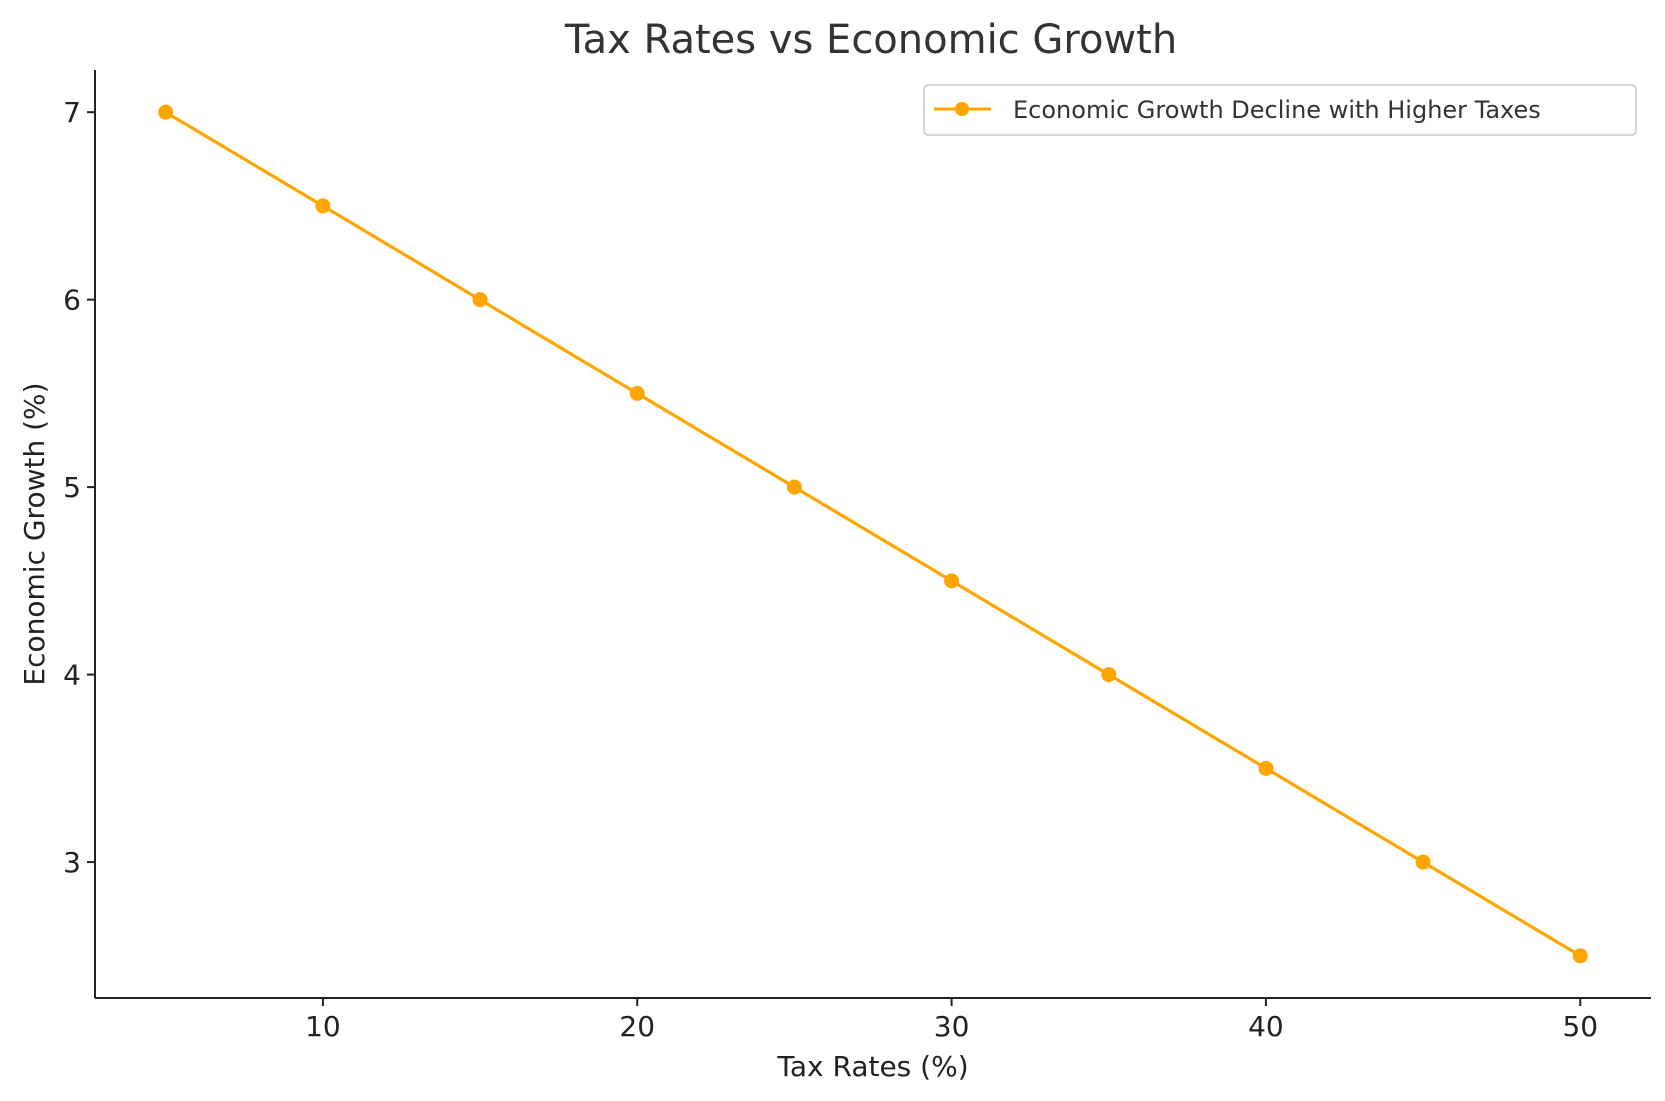 This screenshot has height=1101, width=1665. What do you see at coordinates (870, 40) in the screenshot?
I see `chart-title: Tax Rates vs Economic Growth` at bounding box center [870, 40].